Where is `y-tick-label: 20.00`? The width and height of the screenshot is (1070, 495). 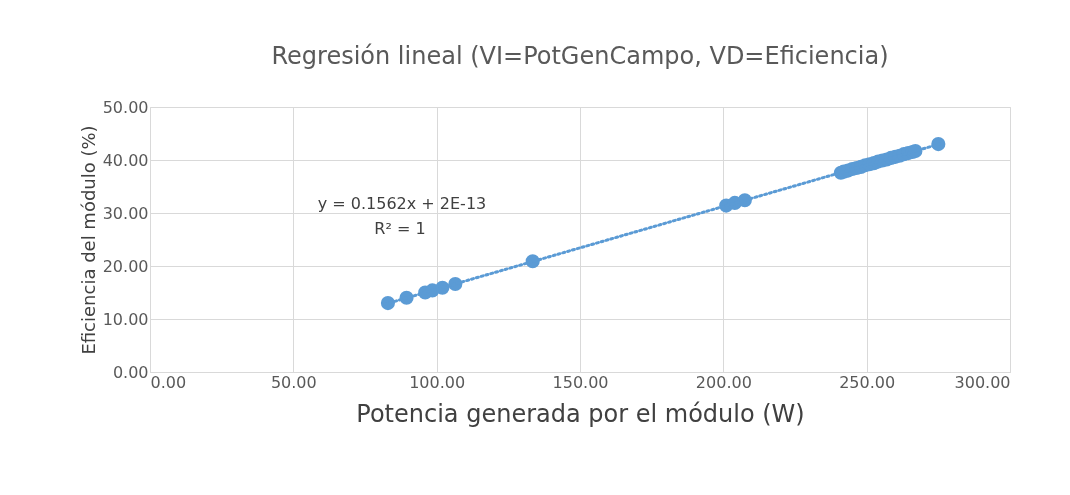
y-tick-label: 20.00 is located at coordinates (125, 266).